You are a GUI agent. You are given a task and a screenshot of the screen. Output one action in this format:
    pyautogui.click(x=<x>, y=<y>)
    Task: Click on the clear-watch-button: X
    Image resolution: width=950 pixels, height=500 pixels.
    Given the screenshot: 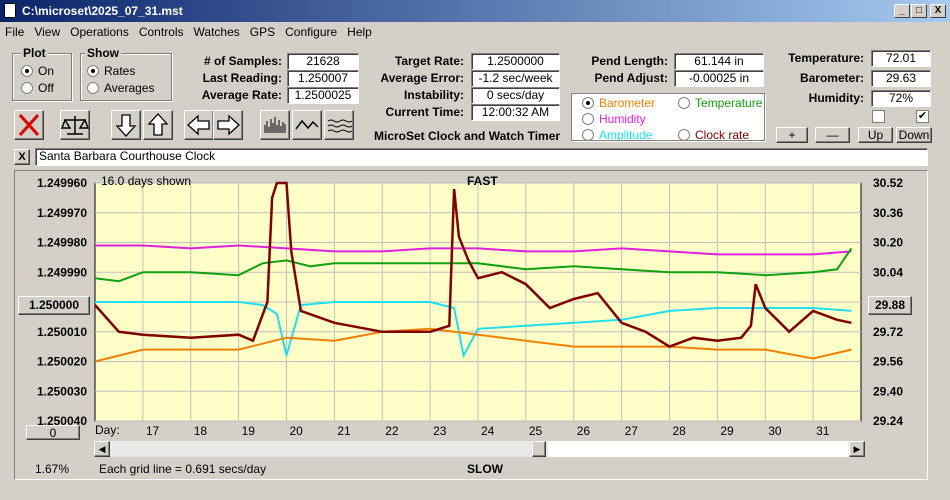 What is the action you would take?
    pyautogui.click(x=22, y=157)
    